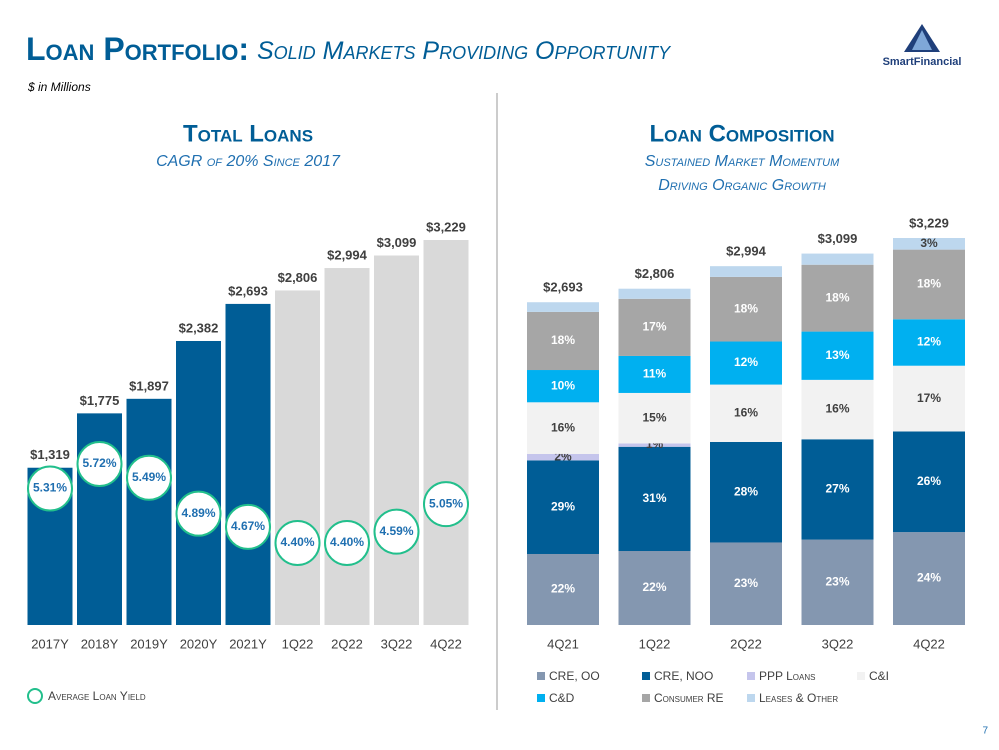 The width and height of the screenshot is (999, 750). I want to click on yield-label: 5.05%, so click(446, 503).